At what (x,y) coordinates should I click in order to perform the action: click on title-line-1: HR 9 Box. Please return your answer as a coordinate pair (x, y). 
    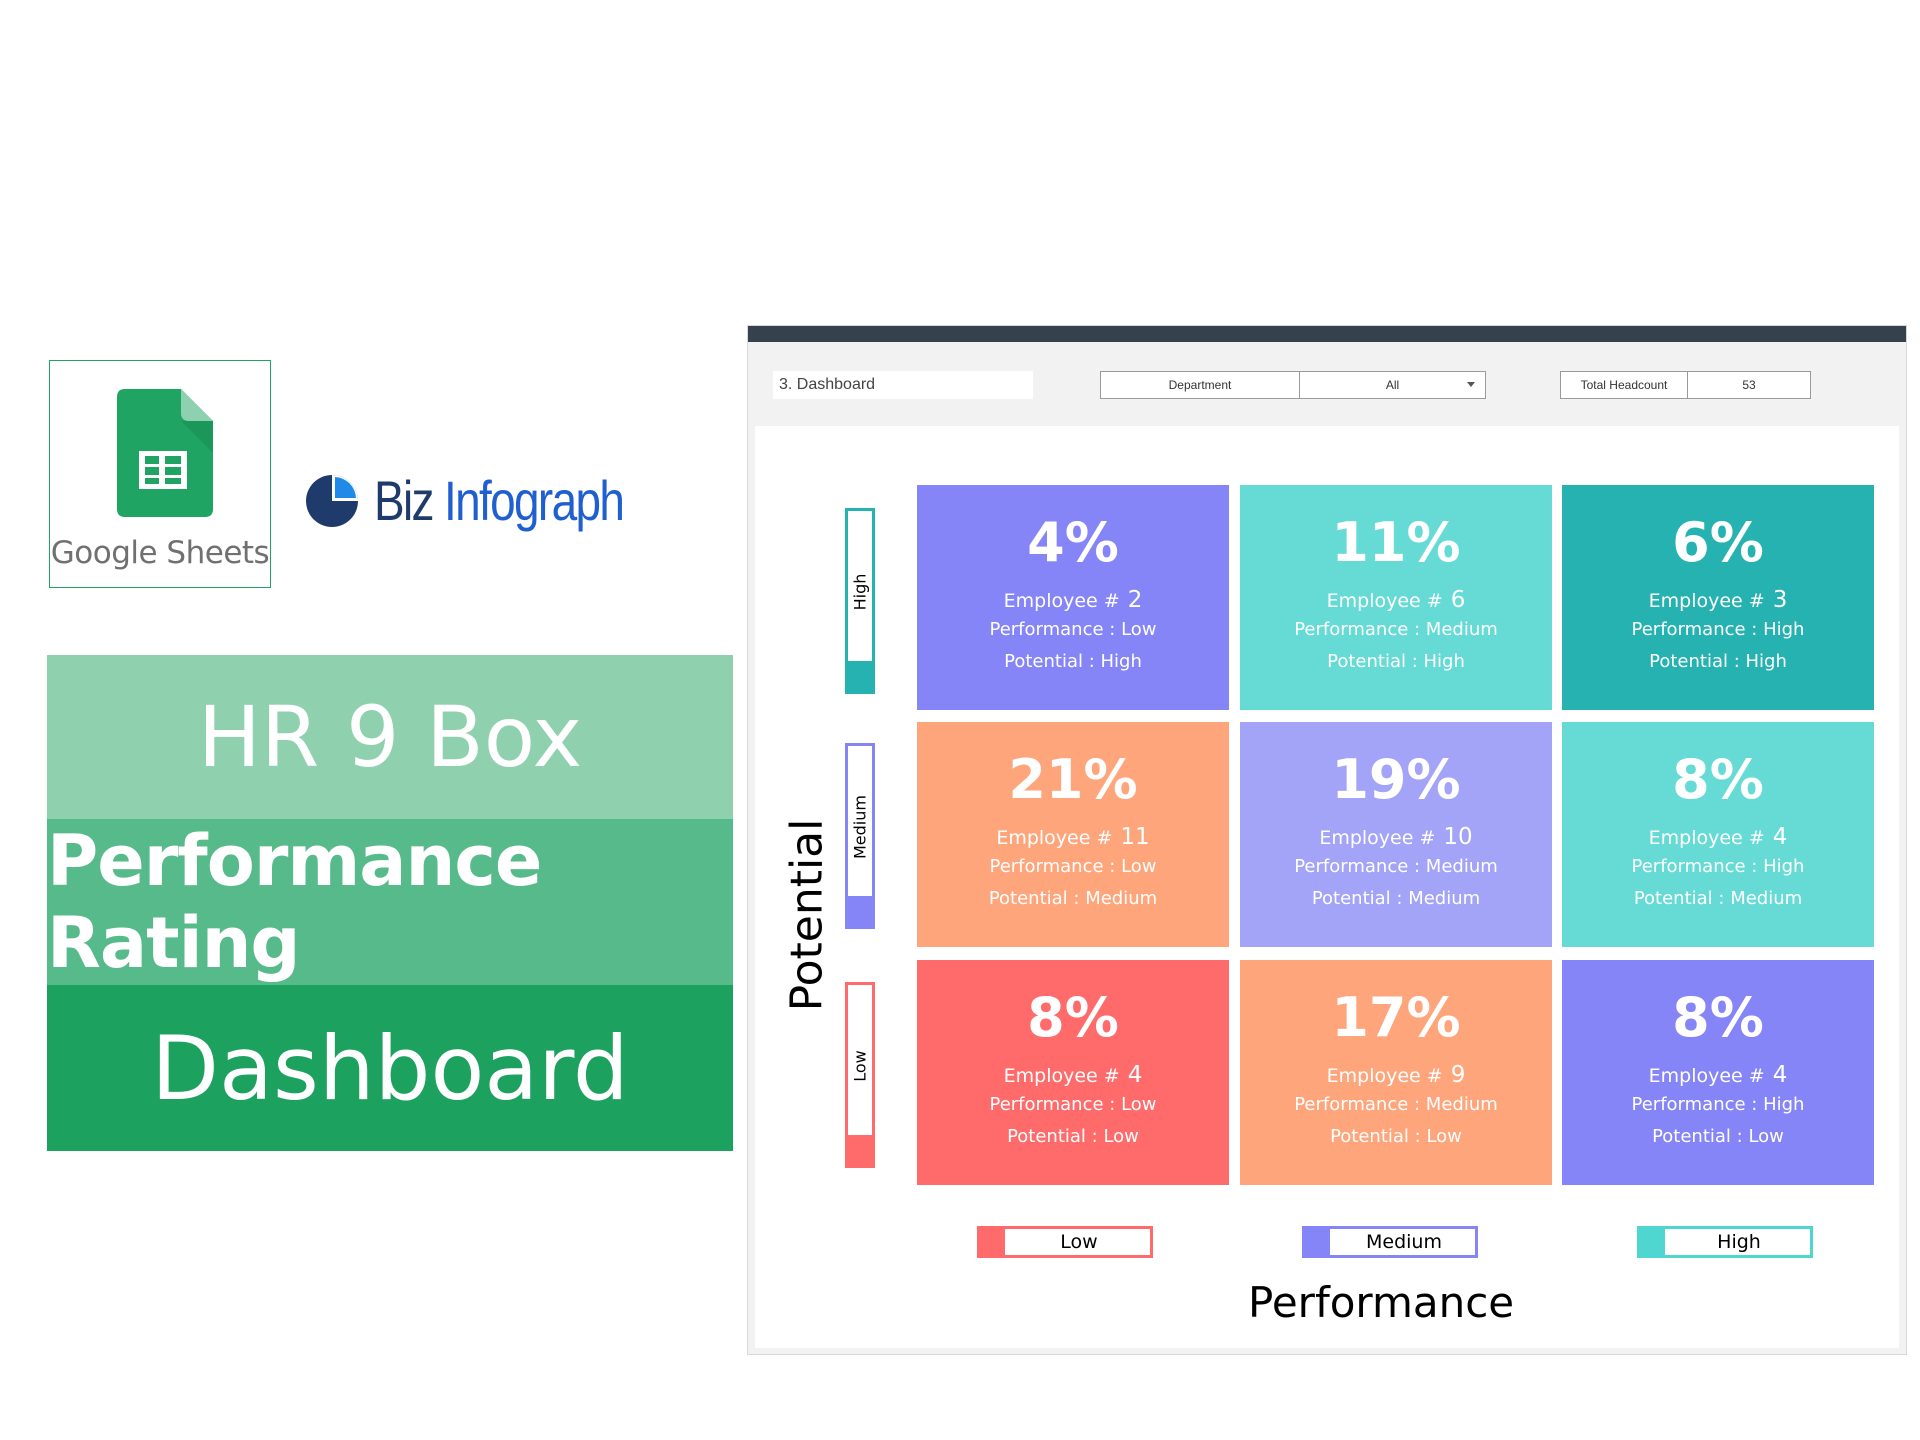
    Looking at the image, I should click on (390, 737).